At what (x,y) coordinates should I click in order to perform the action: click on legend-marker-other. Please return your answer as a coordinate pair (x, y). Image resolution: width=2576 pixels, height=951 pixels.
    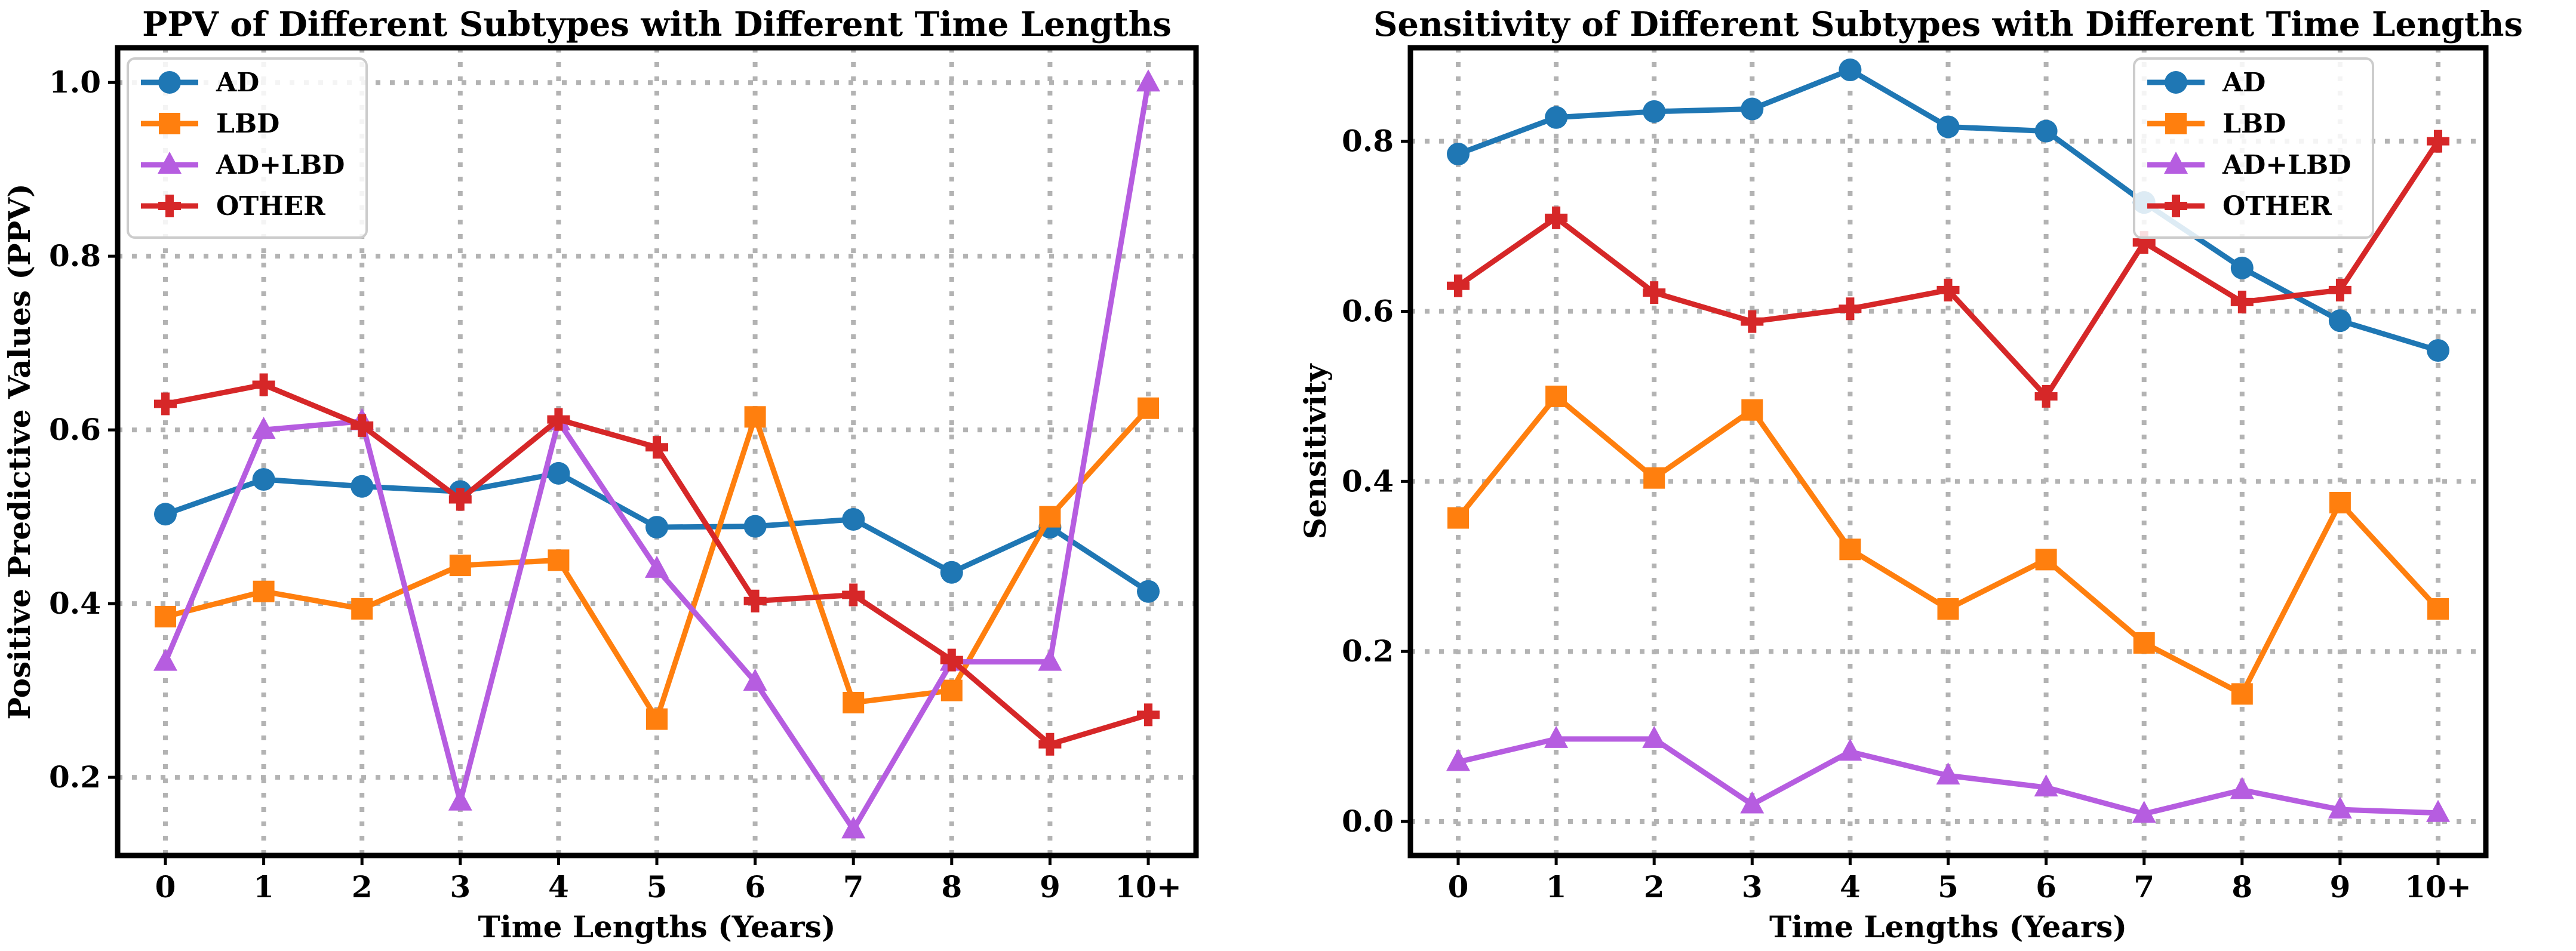
    Looking at the image, I should click on (169, 206).